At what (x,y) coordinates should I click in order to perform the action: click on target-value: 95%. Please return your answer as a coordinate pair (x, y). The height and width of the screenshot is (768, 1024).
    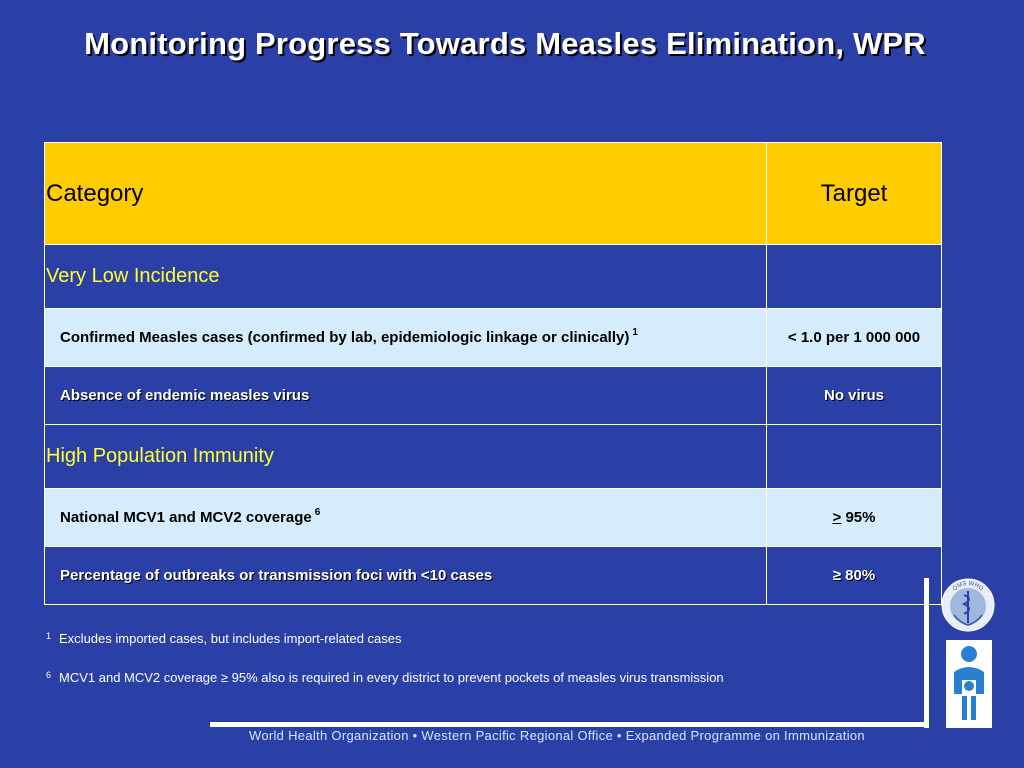
    Looking at the image, I should click on (860, 517).